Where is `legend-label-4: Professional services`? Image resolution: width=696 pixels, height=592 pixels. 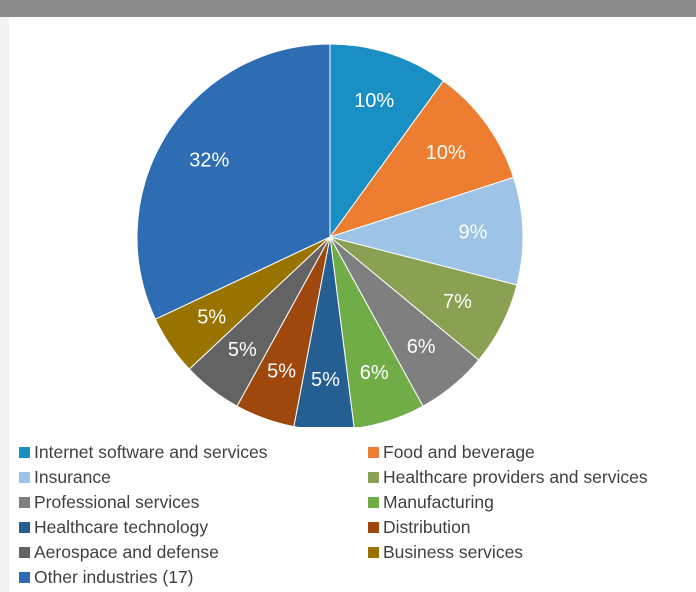
legend-label-4: Professional services is located at coordinates (117, 502).